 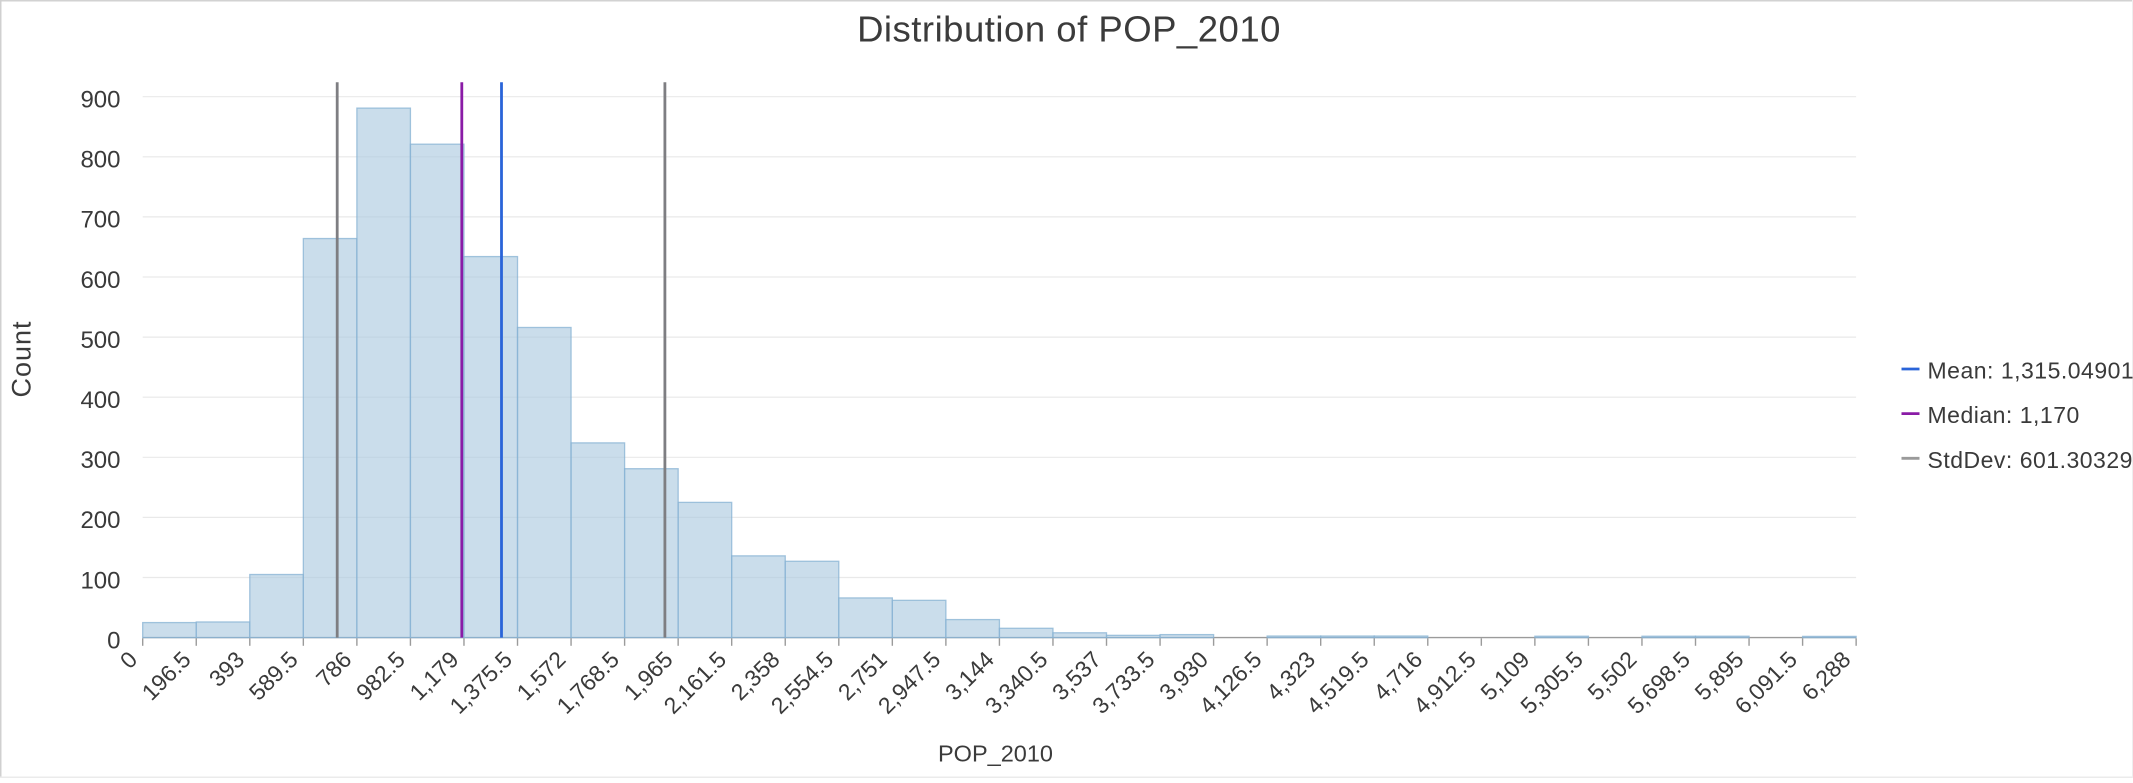 I want to click on svg-text: 700, so click(x=100, y=220).